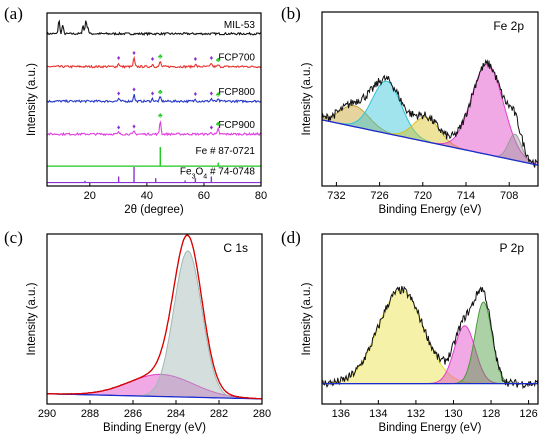  Describe the element at coordinates (235, 248) in the screenshot. I see `element-label: C 1s` at that location.